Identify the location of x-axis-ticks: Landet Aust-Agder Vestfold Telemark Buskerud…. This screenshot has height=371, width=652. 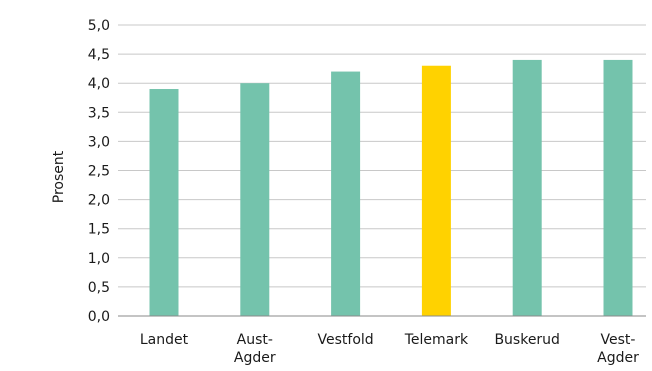
(389, 349).